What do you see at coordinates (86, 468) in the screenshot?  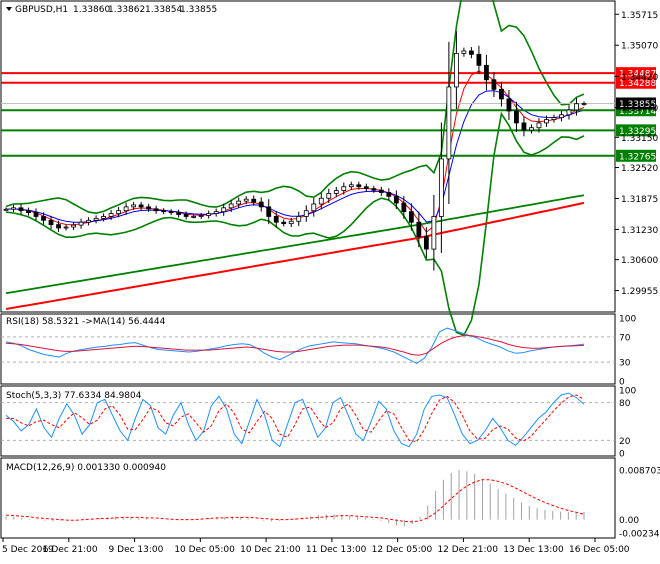 I see `macd-title: MACD(12,26,9) 0.001330 0.000940` at bounding box center [86, 468].